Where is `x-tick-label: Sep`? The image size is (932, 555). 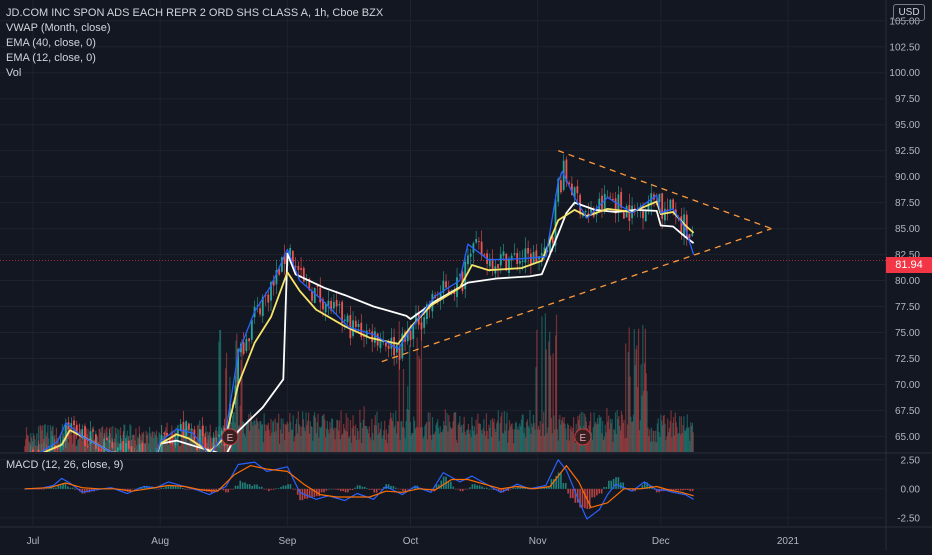 x-tick-label: Sep is located at coordinates (288, 541).